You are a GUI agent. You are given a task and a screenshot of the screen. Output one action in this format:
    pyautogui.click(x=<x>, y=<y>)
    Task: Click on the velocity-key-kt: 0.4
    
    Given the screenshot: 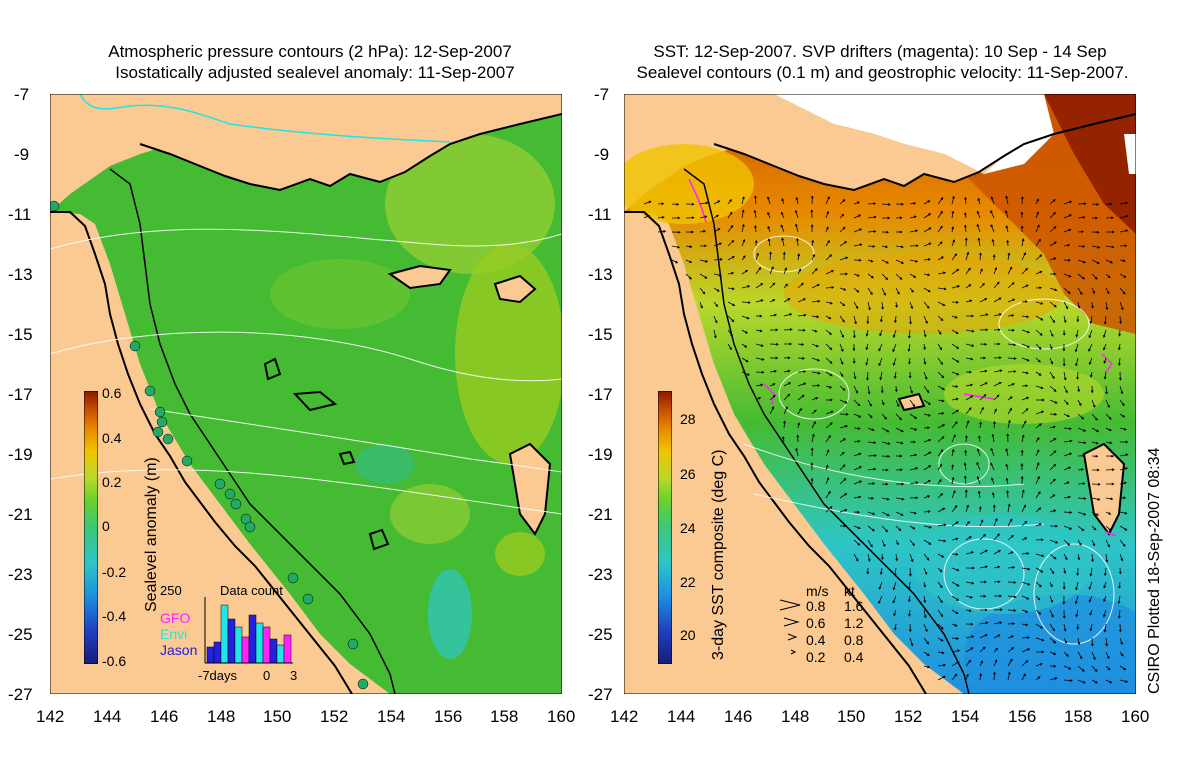 What is the action you would take?
    pyautogui.click(x=854, y=657)
    